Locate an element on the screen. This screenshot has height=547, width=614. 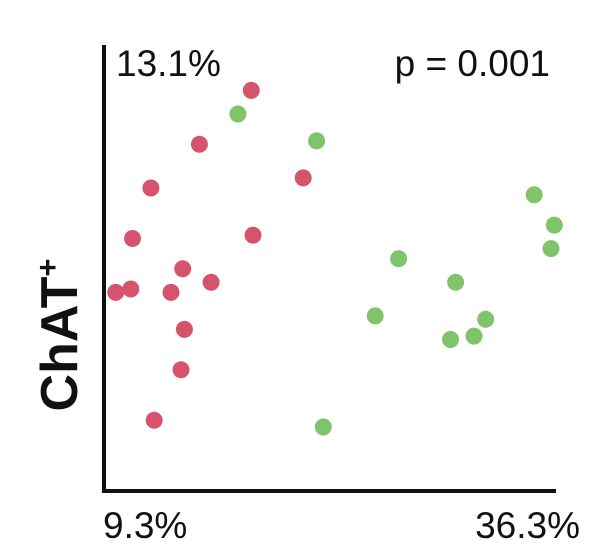
y-axis-label-superscript: + is located at coordinates (47, 268).